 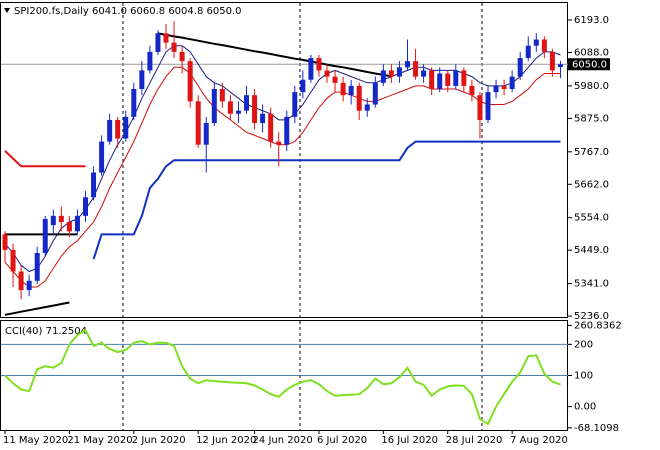 I want to click on last-price-label: 6050.0, so click(x=589, y=64).